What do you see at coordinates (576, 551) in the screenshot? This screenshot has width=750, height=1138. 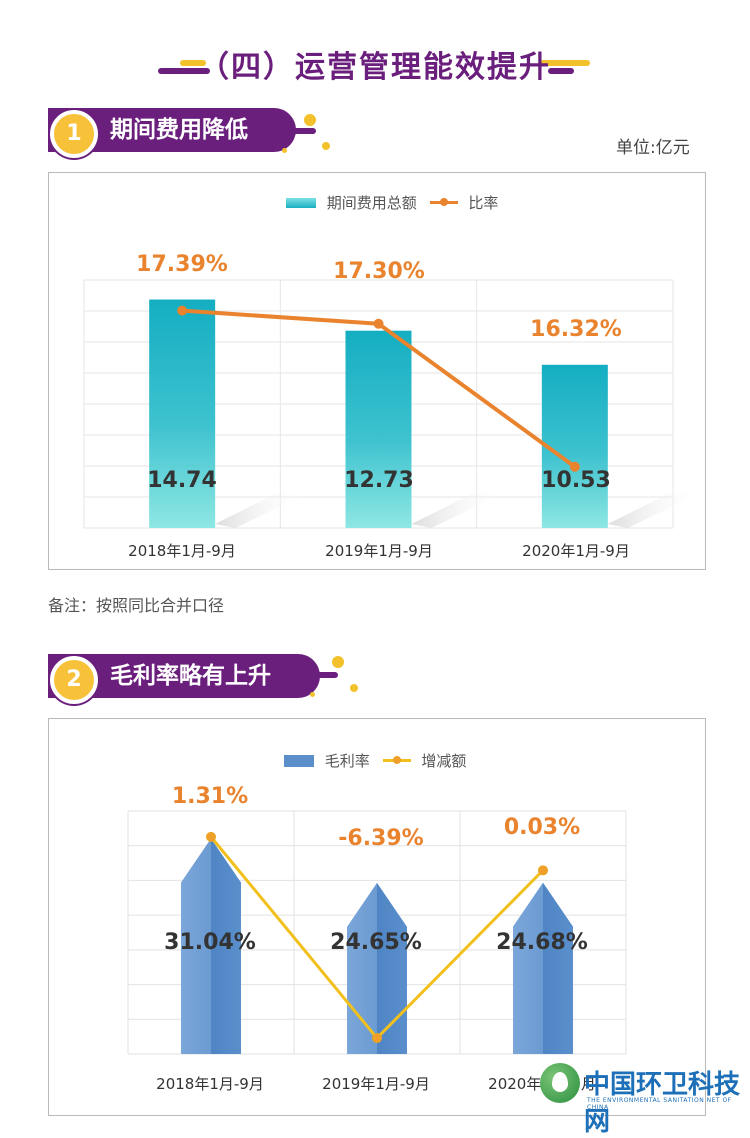 I see `chart-1-x-tick: 2020年1月-9月` at bounding box center [576, 551].